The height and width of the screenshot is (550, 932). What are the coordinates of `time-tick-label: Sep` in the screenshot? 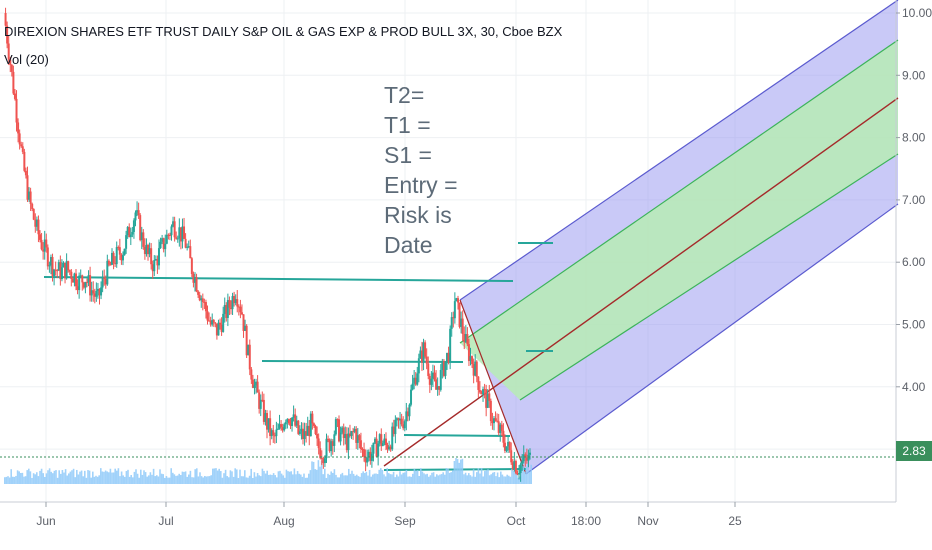 It's located at (405, 521).